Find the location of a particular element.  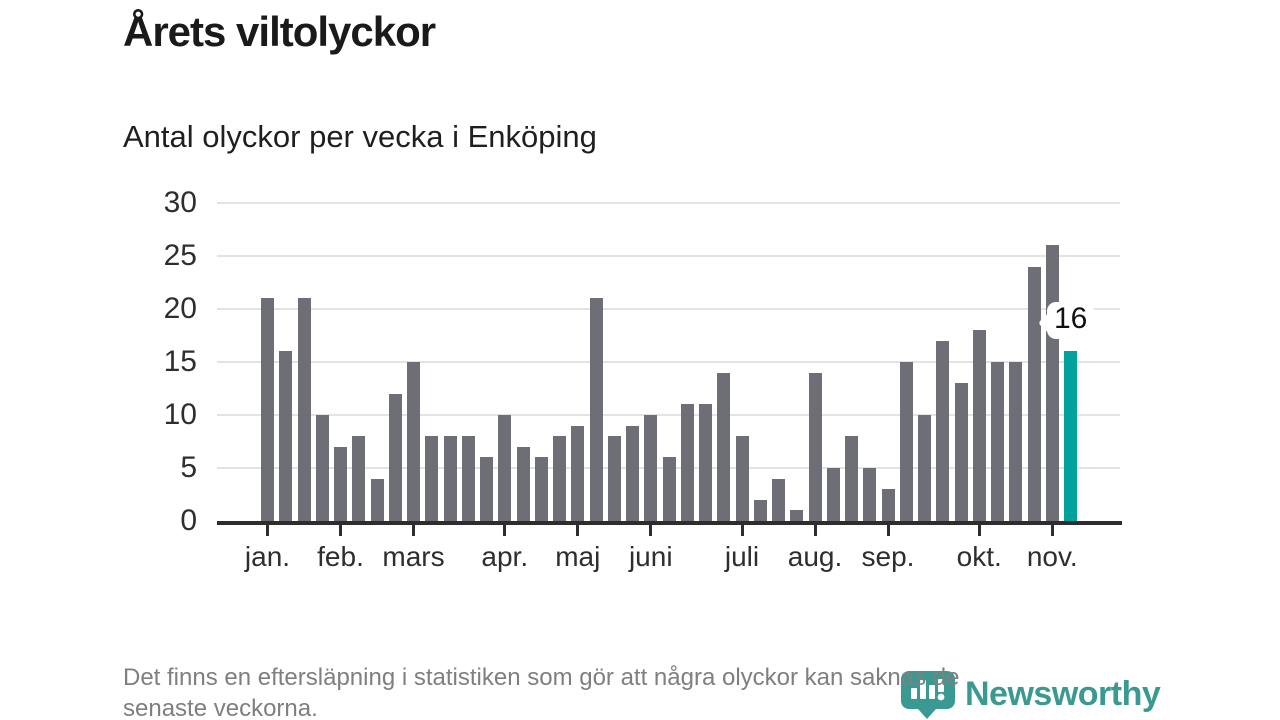

x-axis-label-nov: nov. is located at coordinates (1052, 556).